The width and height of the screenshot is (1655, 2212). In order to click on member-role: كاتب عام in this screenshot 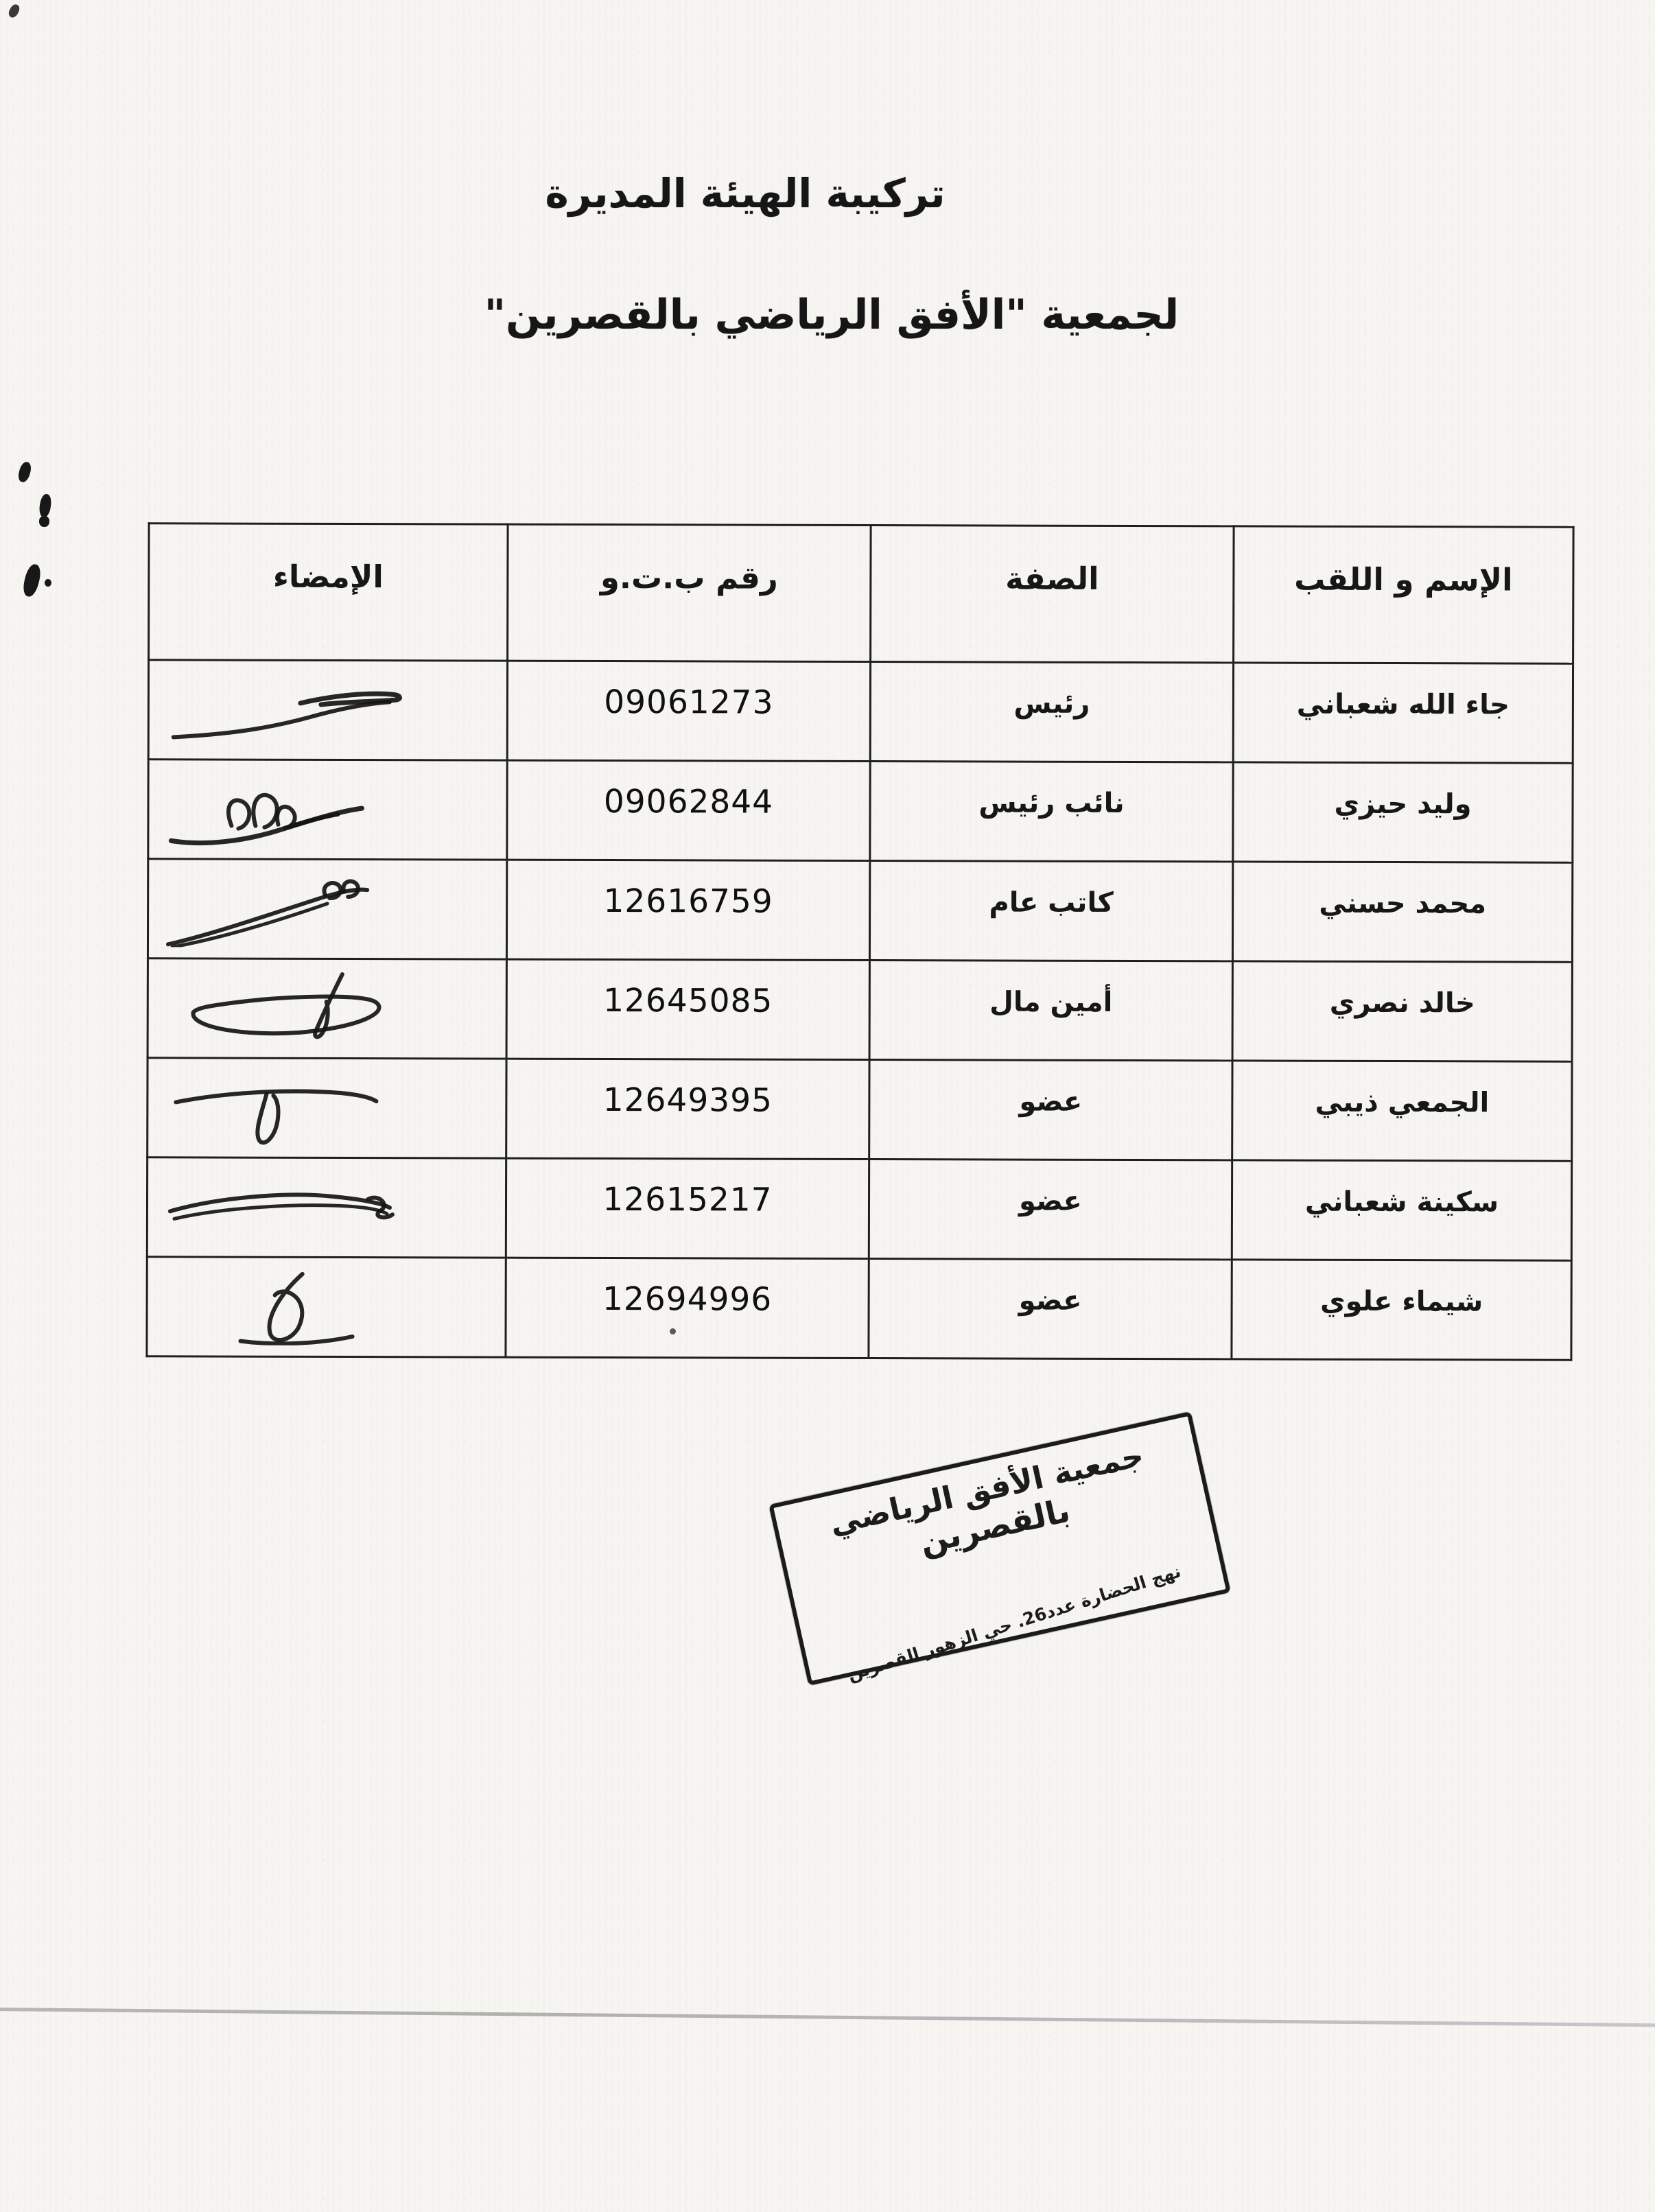, I will do `click(1051, 911)`.